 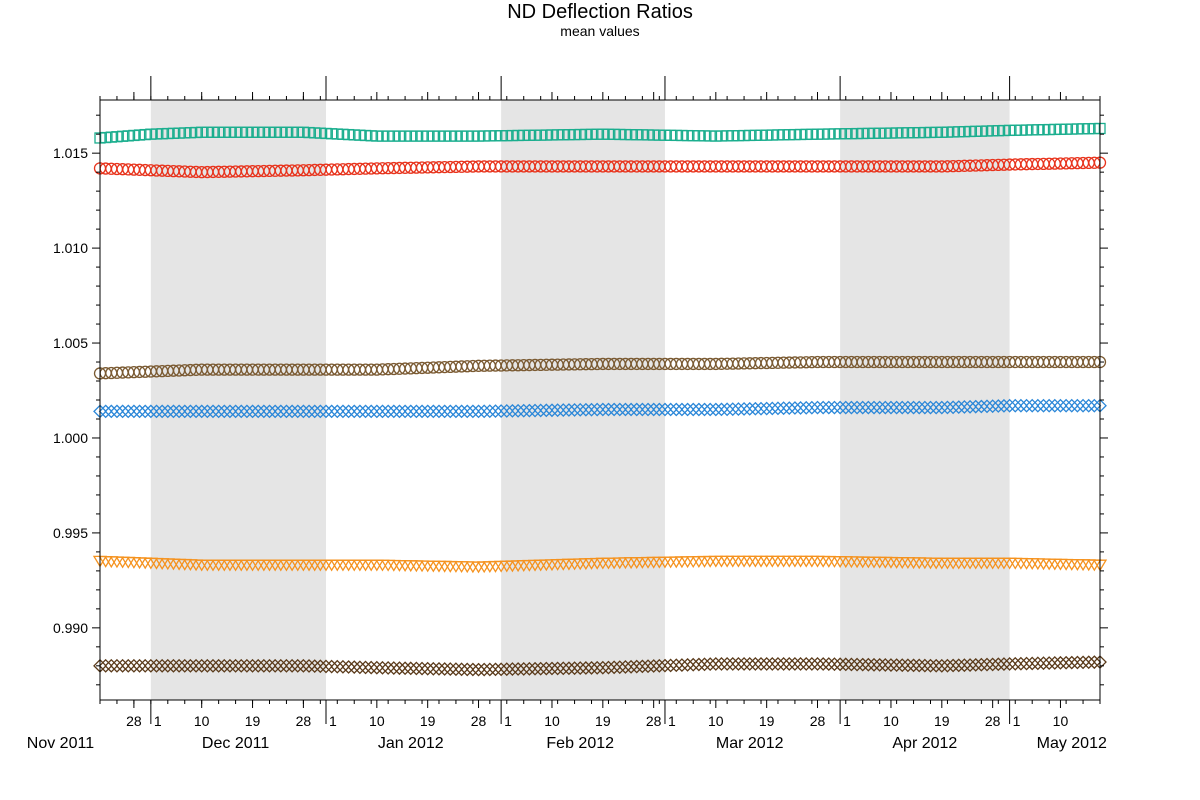 I want to click on x-month-label: Dec 2011, so click(x=235, y=743).